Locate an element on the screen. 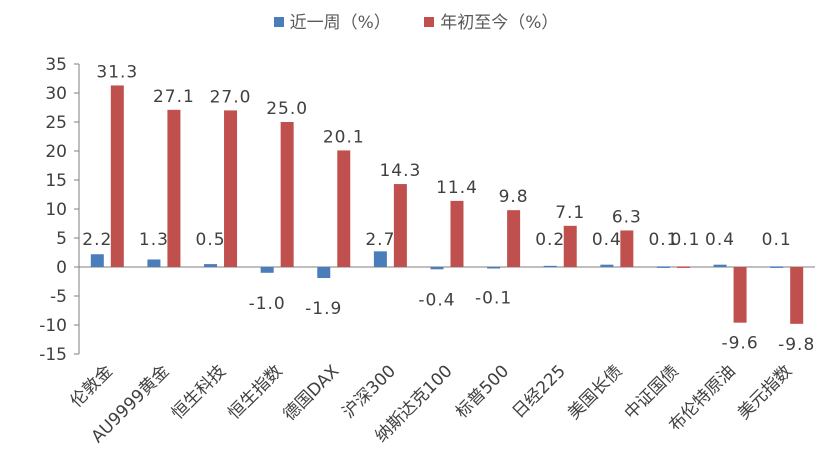 The width and height of the screenshot is (832, 474). data-label-weekly: -0.1 is located at coordinates (493, 299).